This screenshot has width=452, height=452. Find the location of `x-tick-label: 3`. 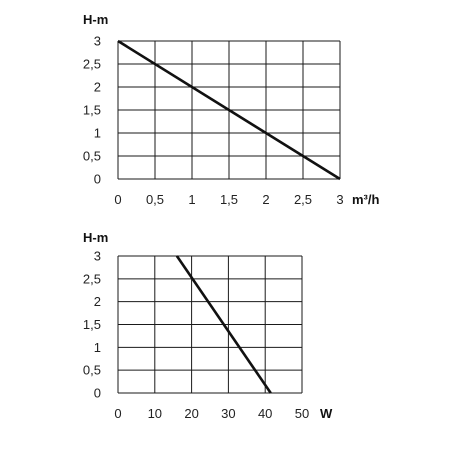

x-tick-label: 3 is located at coordinates (339, 199).